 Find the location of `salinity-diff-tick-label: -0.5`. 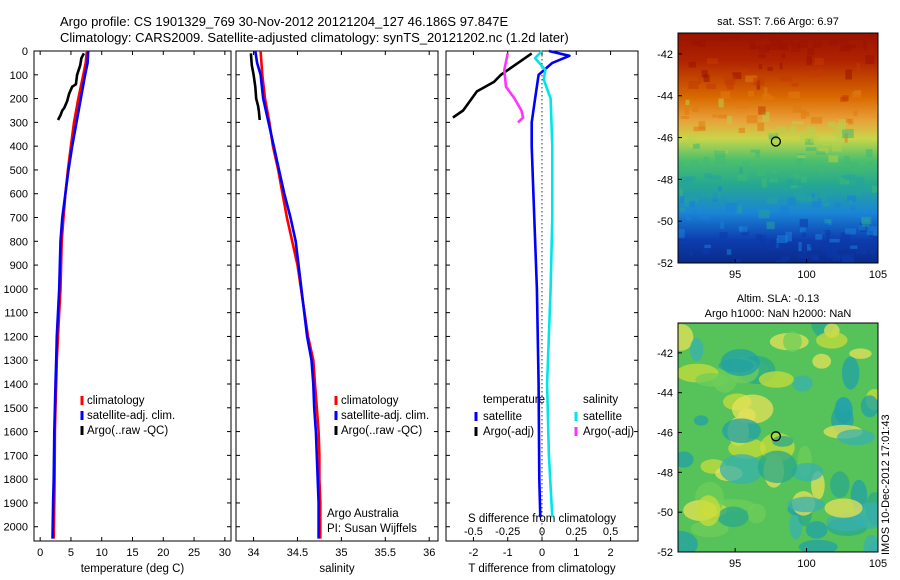

salinity-diff-tick-label: -0.5 is located at coordinates (473, 532).